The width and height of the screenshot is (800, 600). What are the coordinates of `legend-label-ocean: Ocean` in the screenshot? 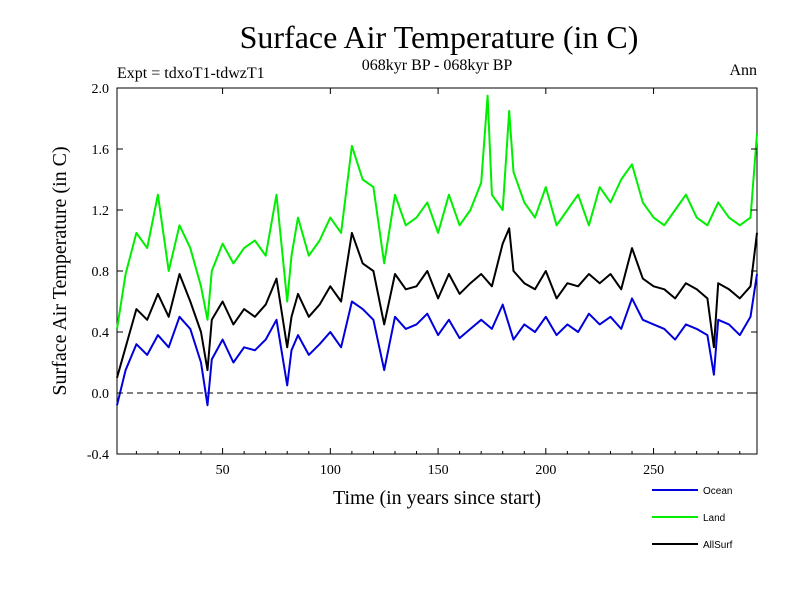 It's located at (717, 491).